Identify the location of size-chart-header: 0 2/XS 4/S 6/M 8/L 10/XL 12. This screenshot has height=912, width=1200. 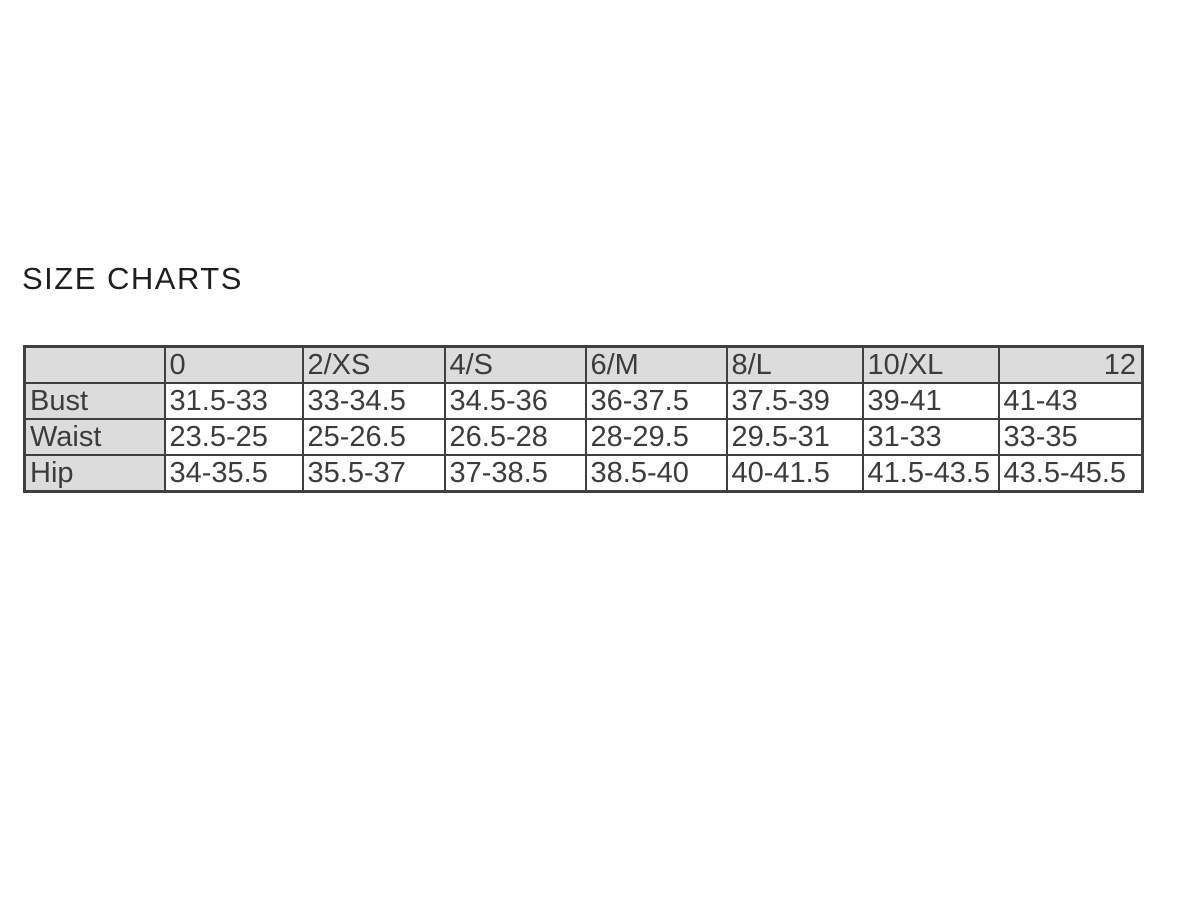
(583, 364).